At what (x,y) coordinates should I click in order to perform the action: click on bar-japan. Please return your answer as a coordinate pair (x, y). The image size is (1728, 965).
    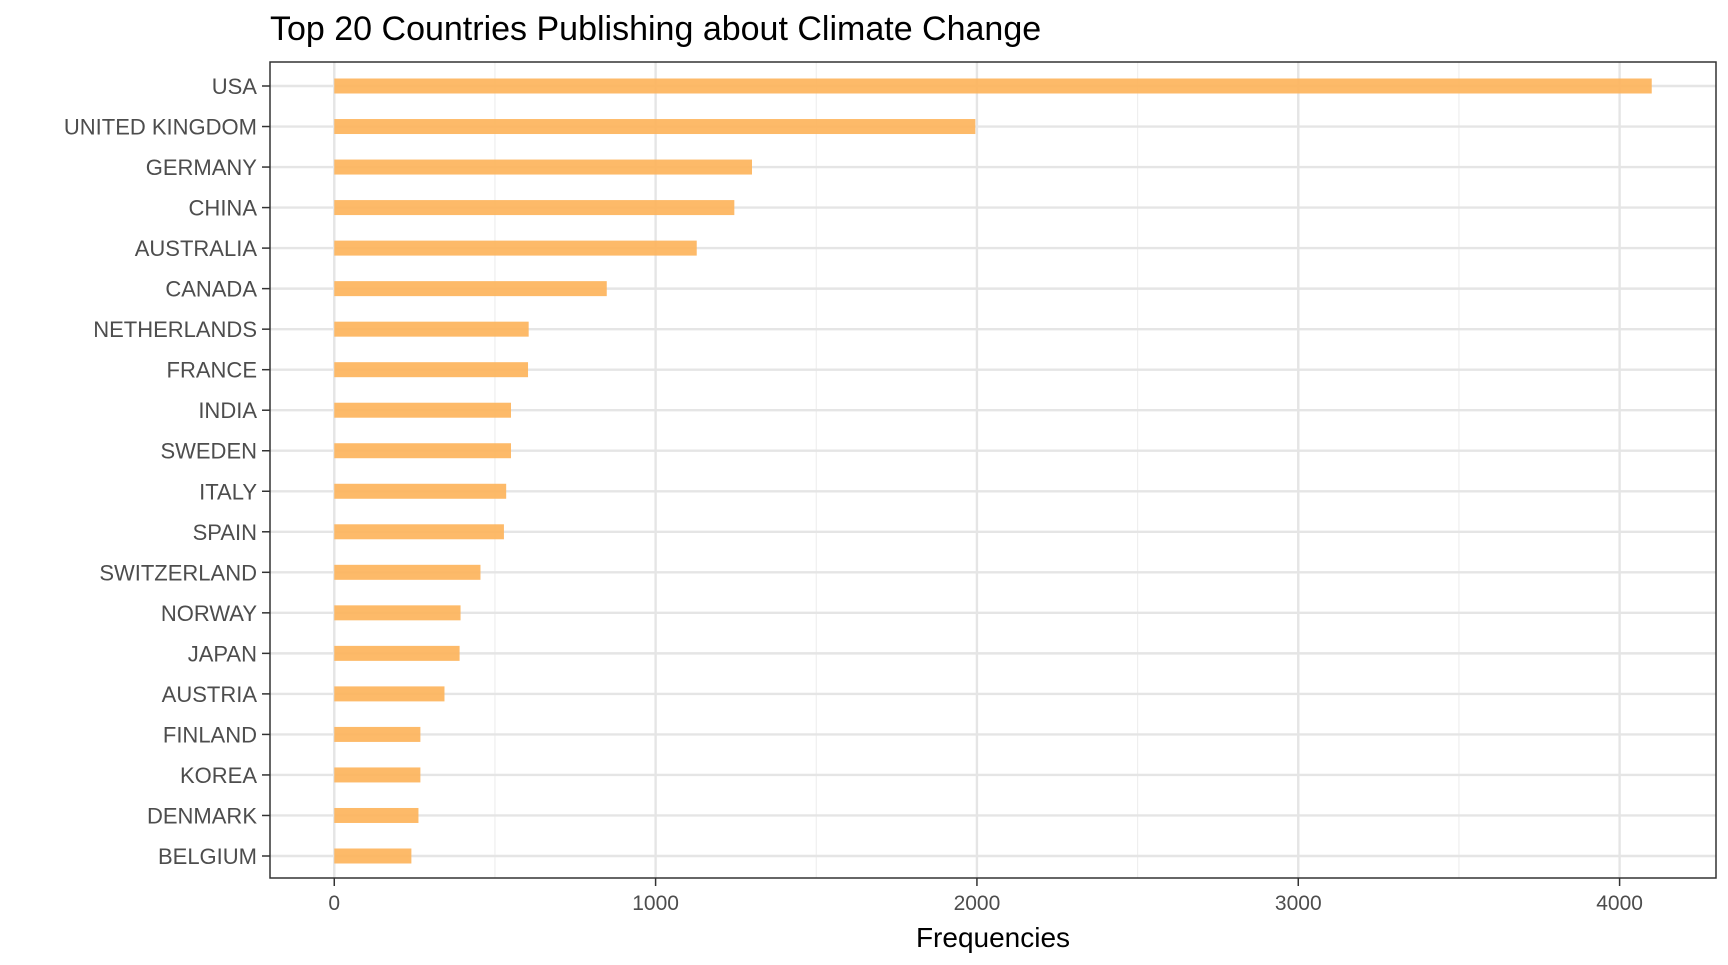
    Looking at the image, I should click on (397, 653).